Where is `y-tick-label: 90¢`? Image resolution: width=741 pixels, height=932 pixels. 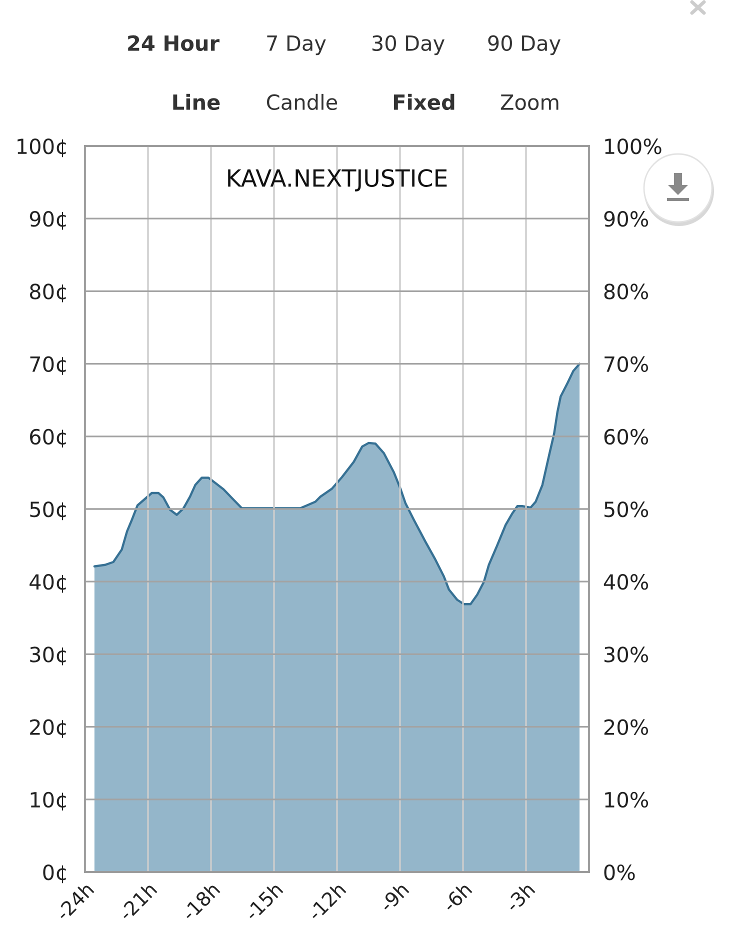
y-tick-label: 90¢ is located at coordinates (48, 220).